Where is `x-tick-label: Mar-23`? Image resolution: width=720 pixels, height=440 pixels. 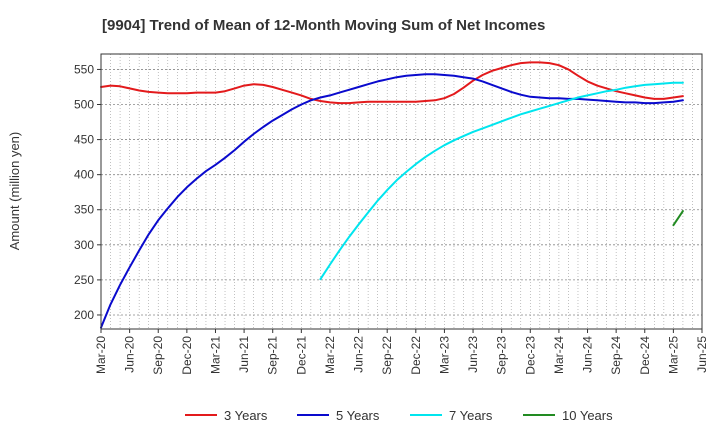 x-tick-label: Mar-23 is located at coordinates (444, 355).